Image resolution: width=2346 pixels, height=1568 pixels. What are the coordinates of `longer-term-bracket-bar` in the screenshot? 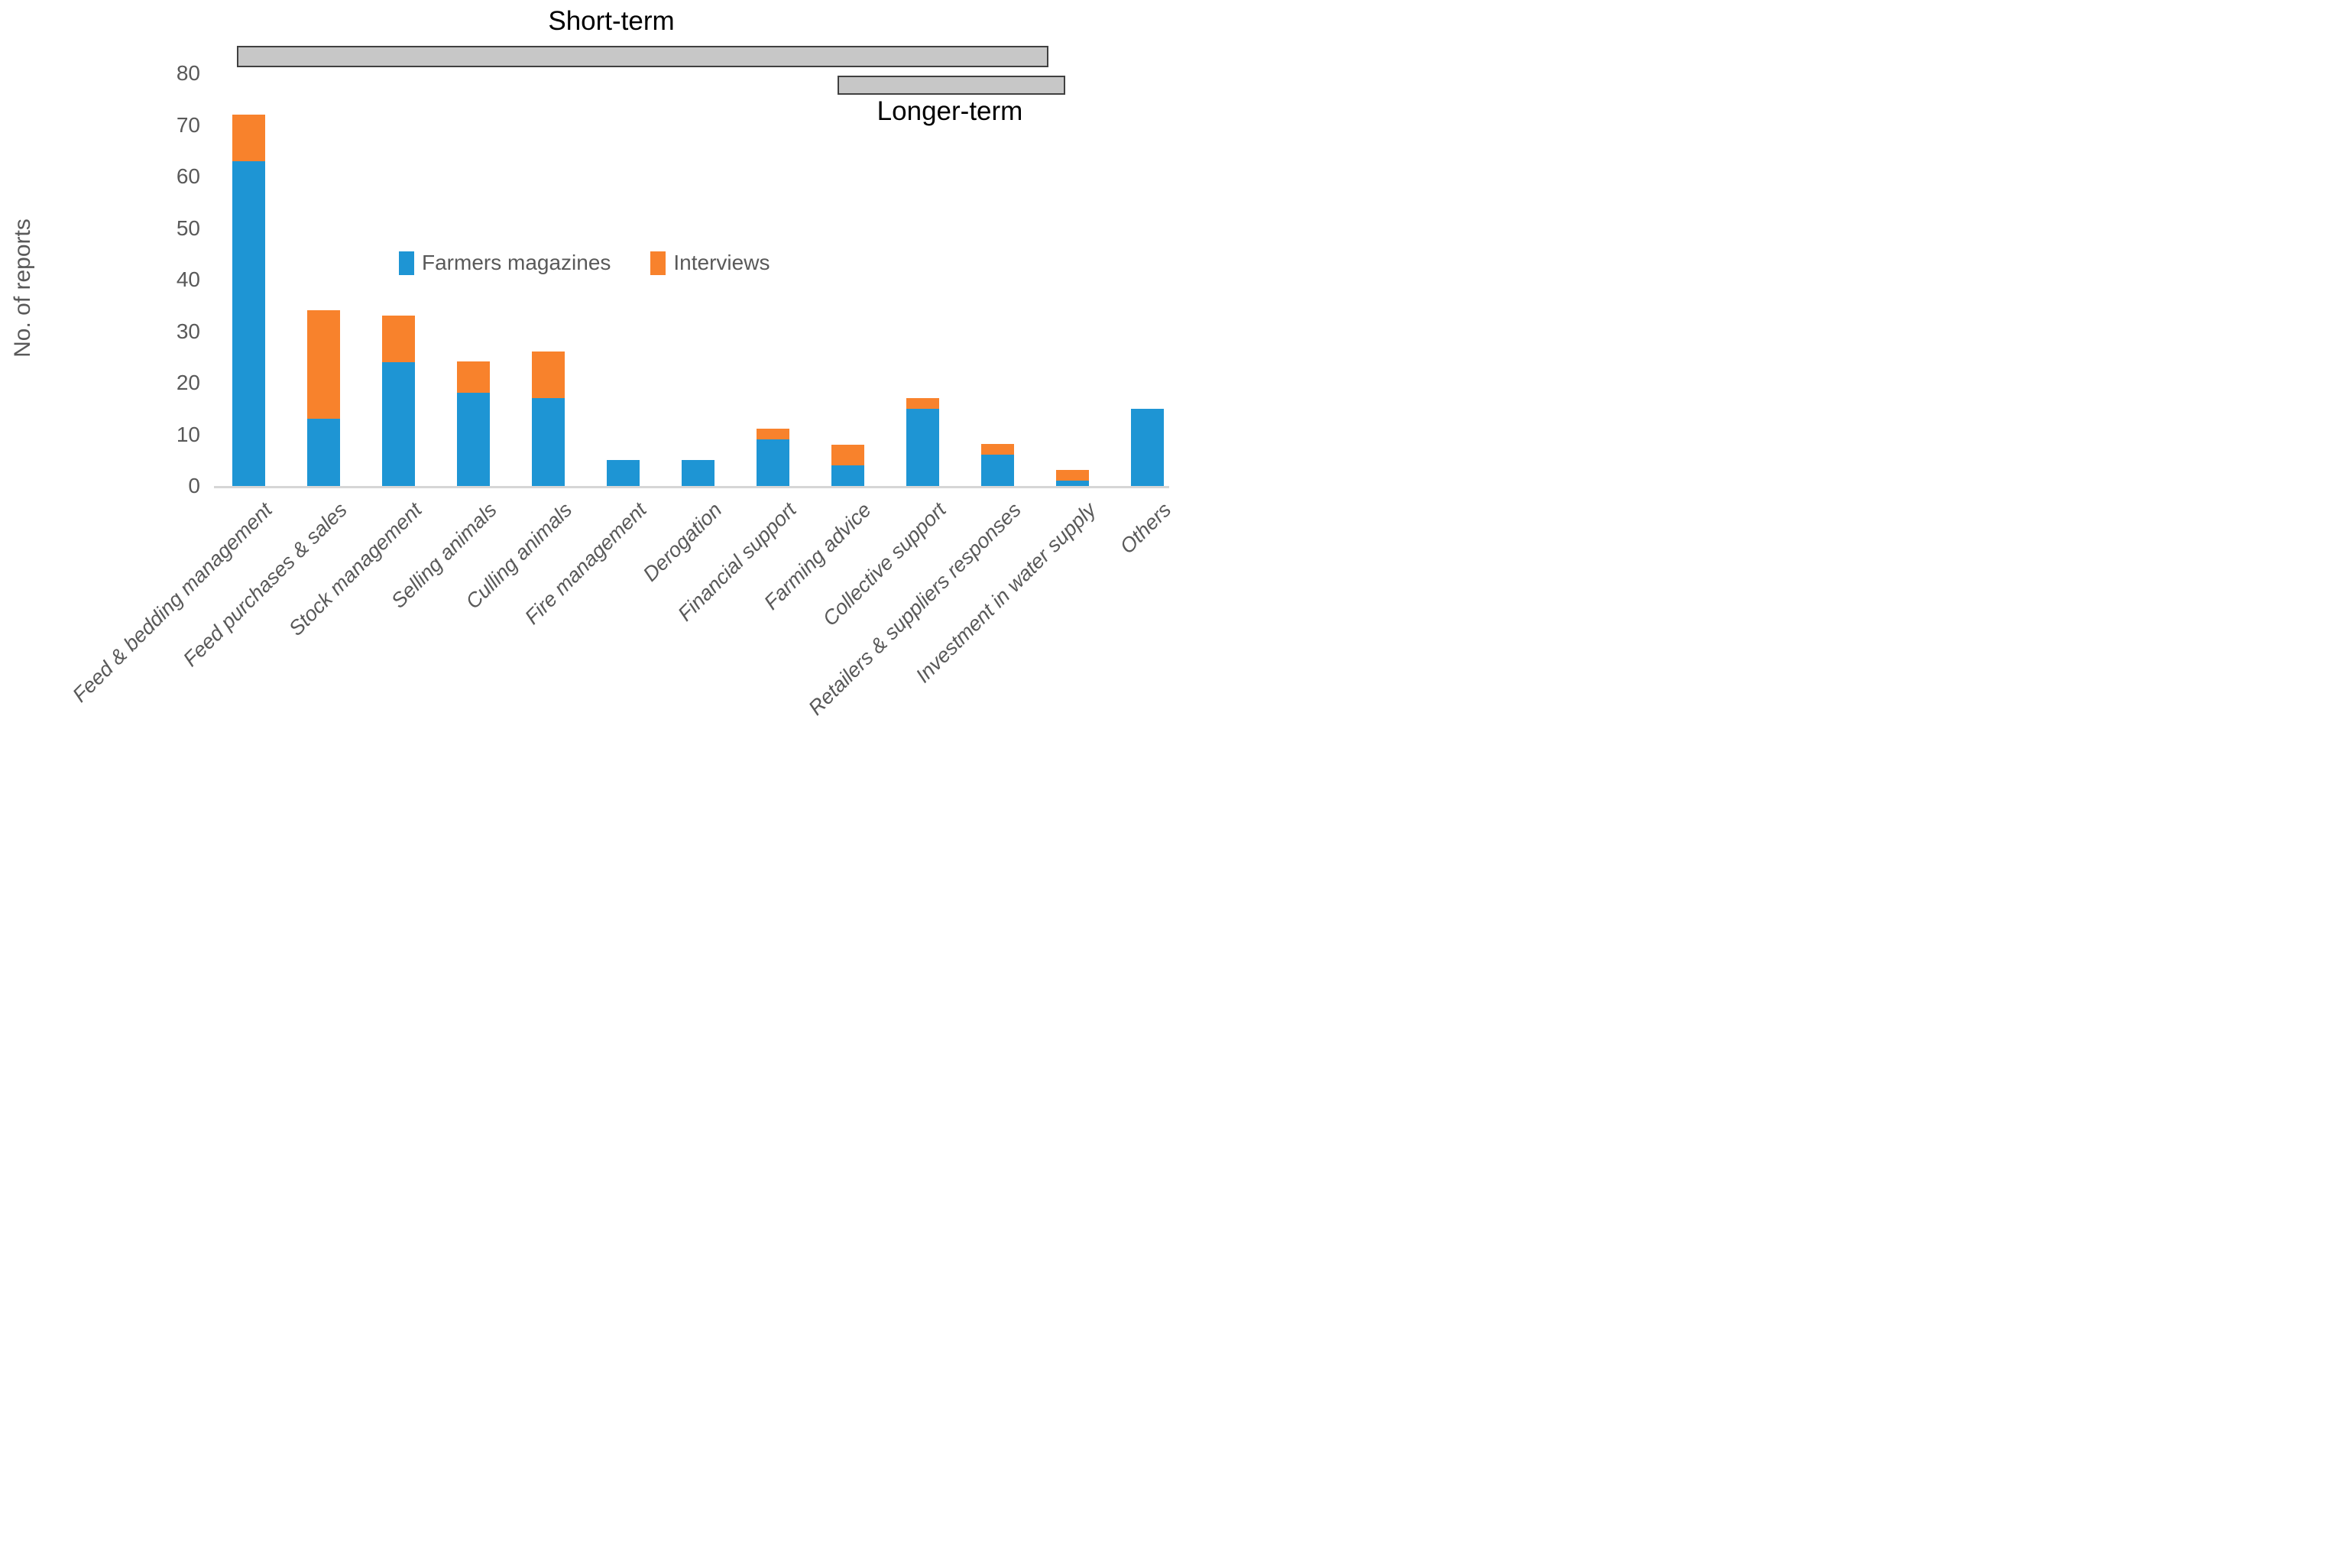 It's located at (951, 85).